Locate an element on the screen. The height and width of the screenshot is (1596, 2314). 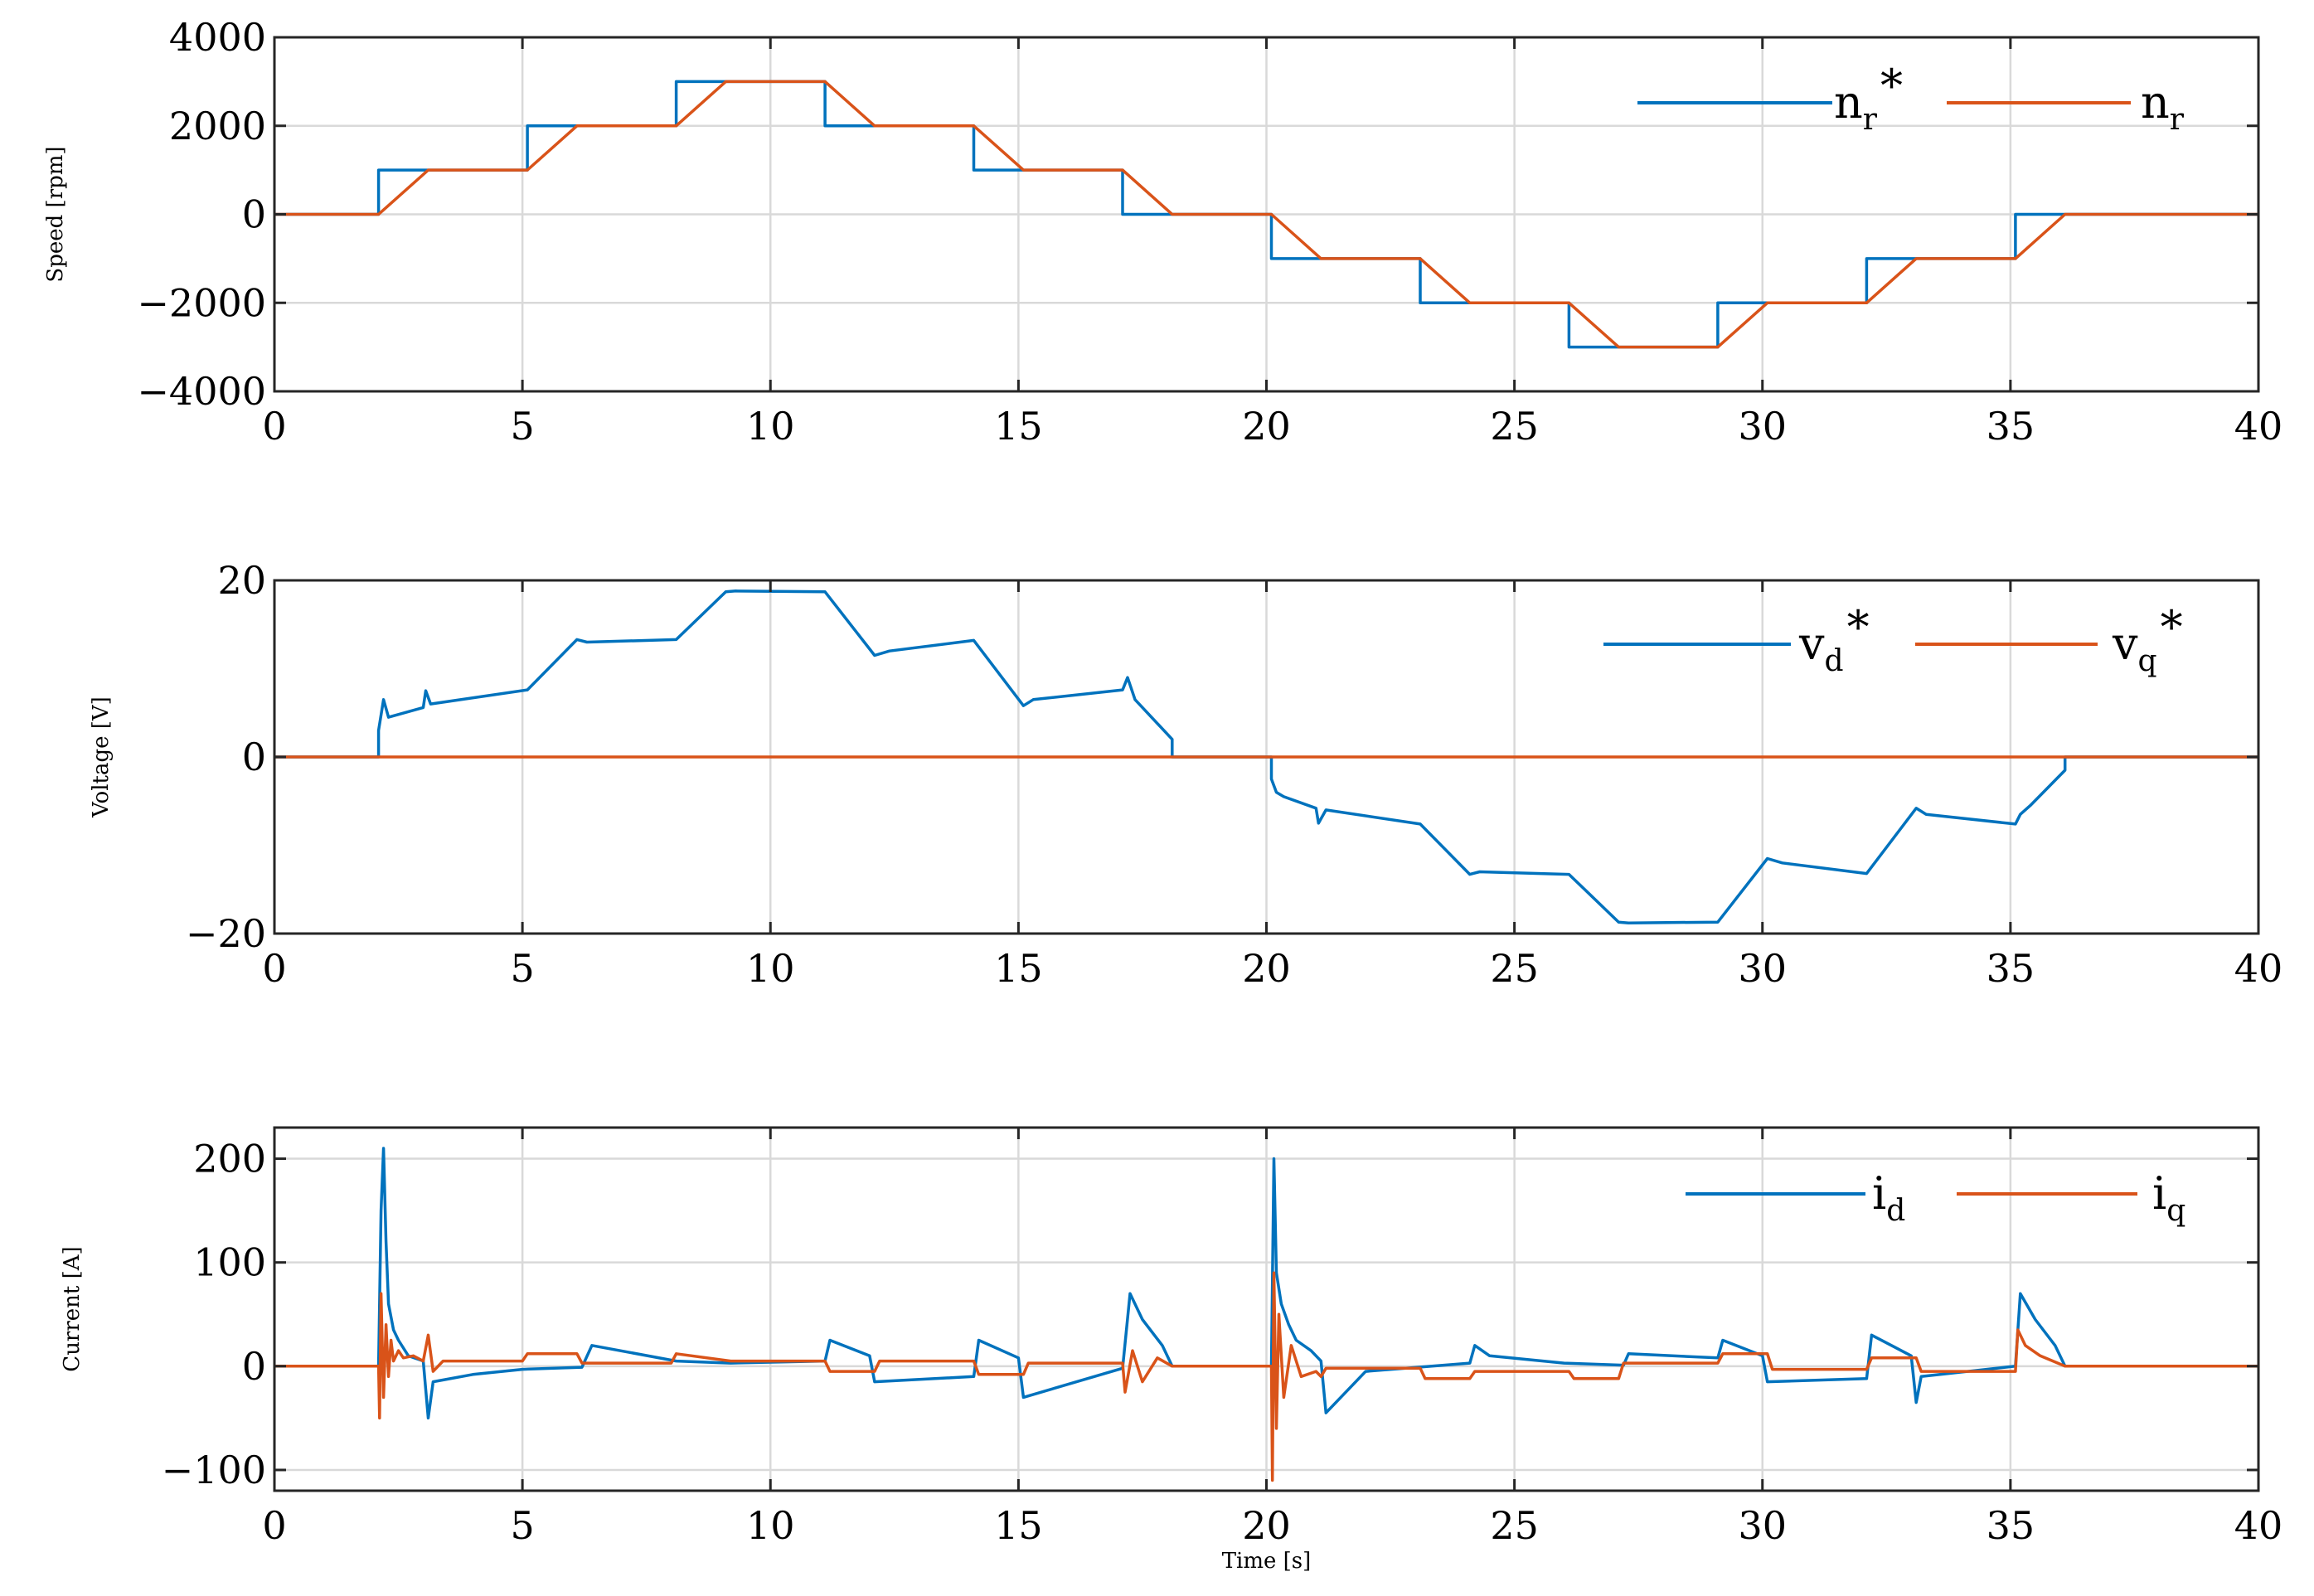
legend: id iq is located at coordinates (1935, 1197).